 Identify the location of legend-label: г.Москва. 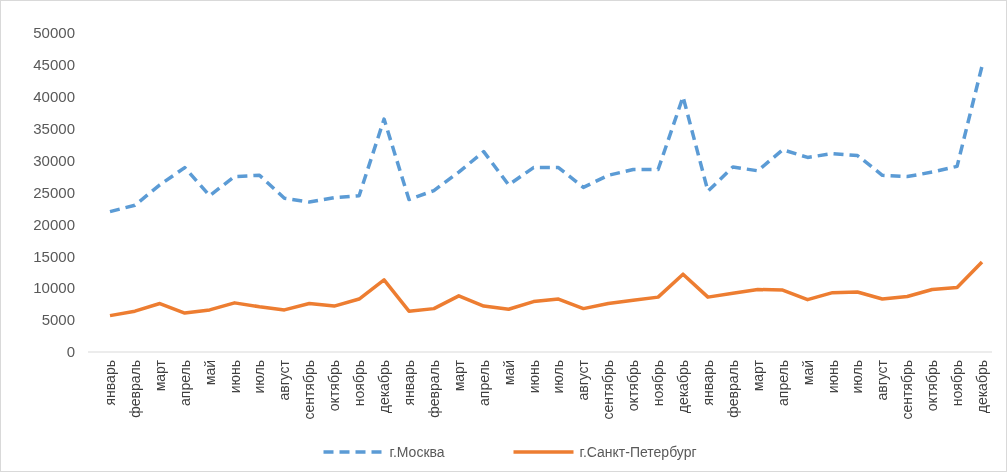
(417, 451).